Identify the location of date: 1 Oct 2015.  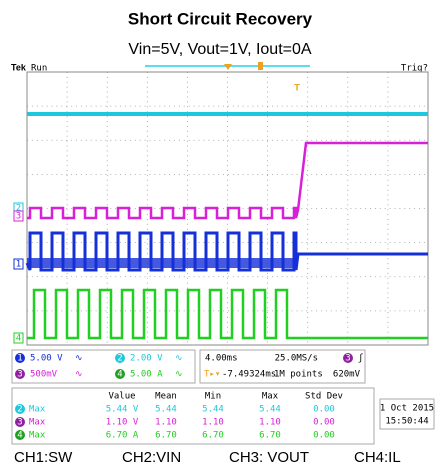
(407, 409).